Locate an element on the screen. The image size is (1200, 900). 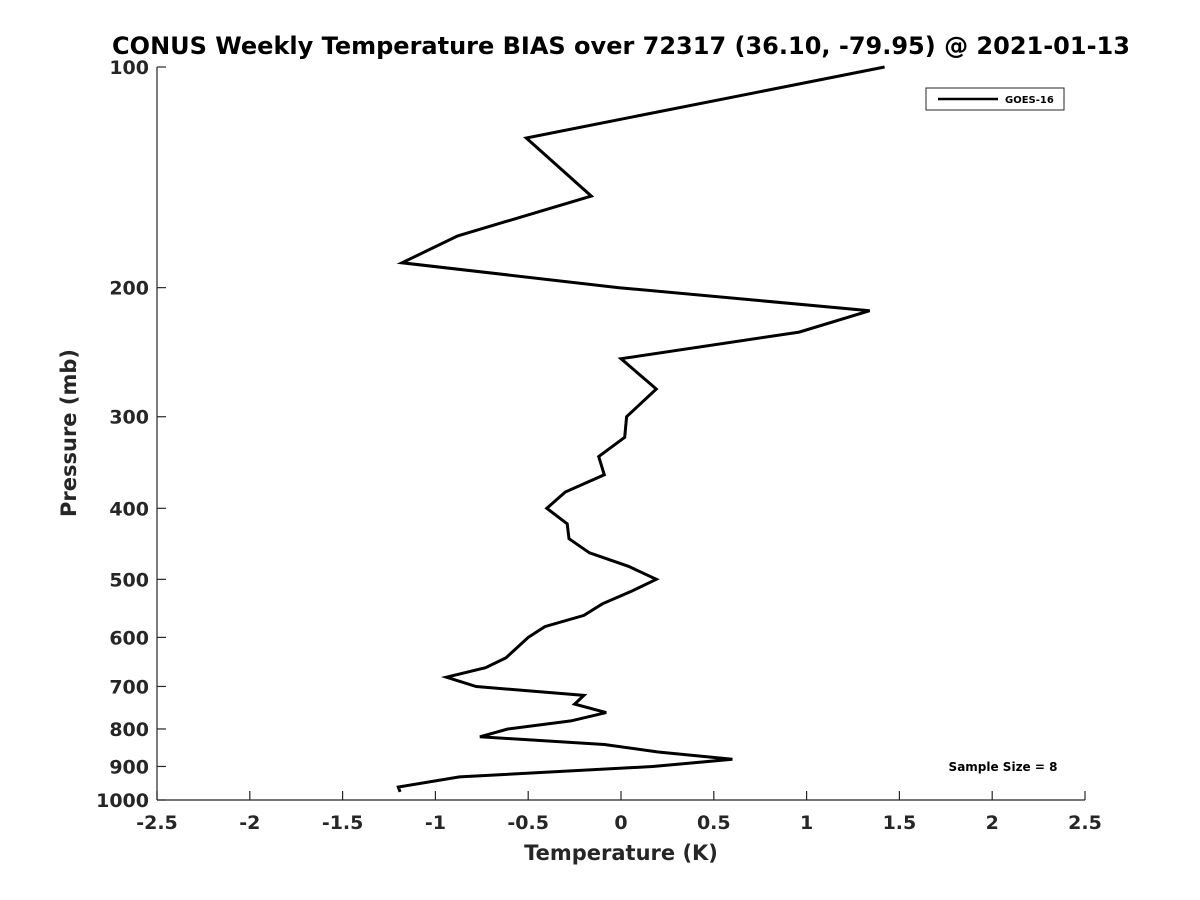
x-ticks: -2.5 -2 -1.5 -1 -0.5 0 0.5 1 1.5 2 2.5 is located at coordinates (619, 812).